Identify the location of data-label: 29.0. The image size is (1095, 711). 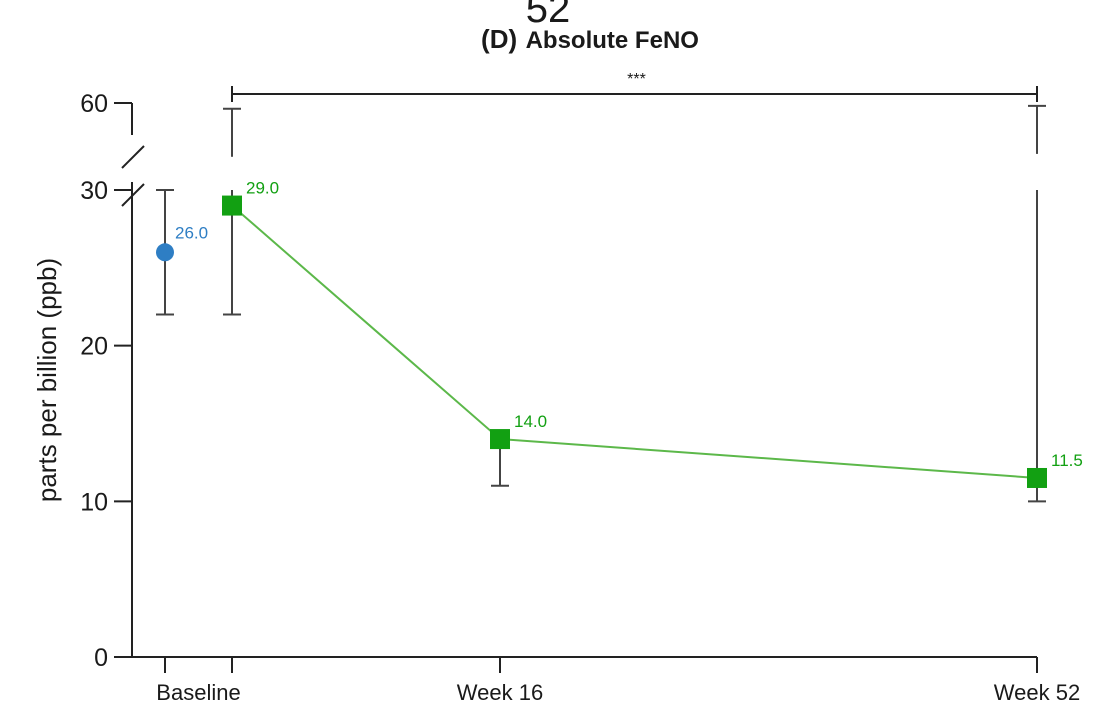
(262, 188).